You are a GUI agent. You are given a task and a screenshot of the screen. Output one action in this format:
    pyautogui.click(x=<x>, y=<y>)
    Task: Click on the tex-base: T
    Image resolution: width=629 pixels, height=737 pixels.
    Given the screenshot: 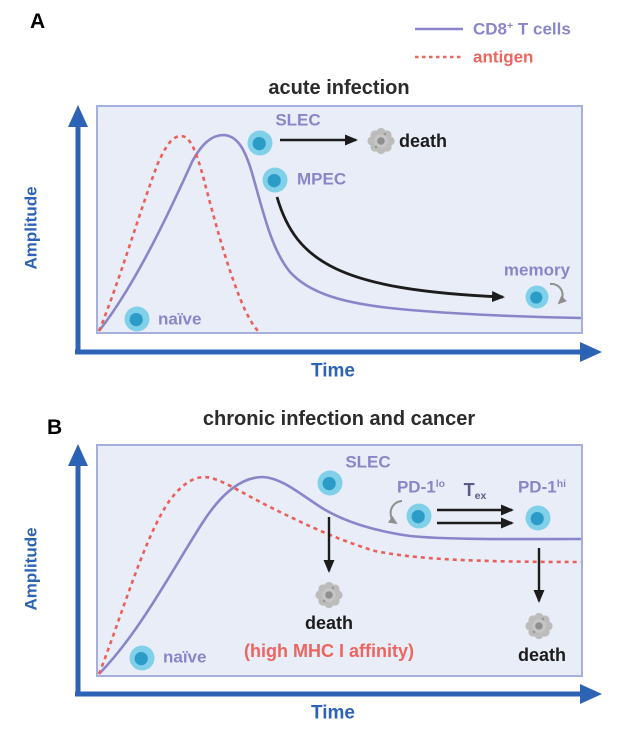 What is the action you would take?
    pyautogui.click(x=469, y=489)
    